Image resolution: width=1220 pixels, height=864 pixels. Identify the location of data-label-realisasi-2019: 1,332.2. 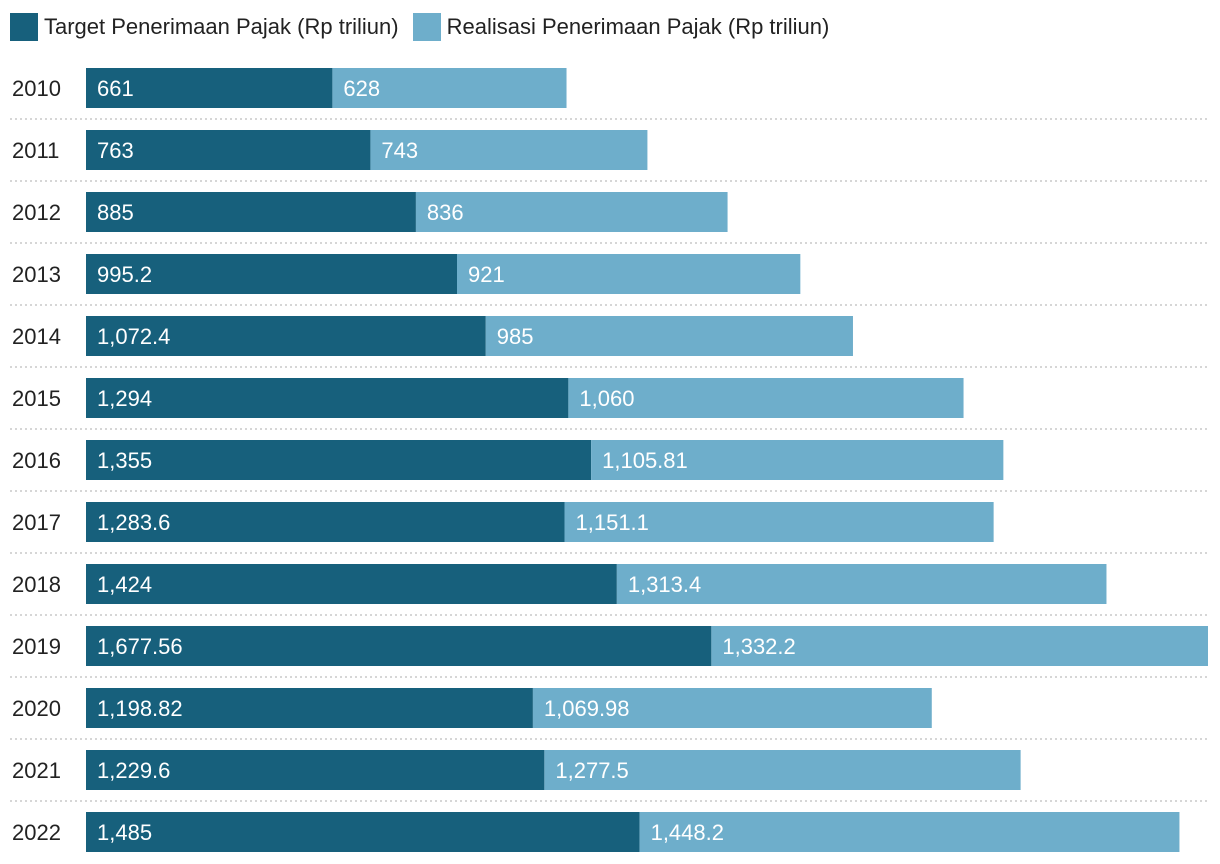
(758, 646).